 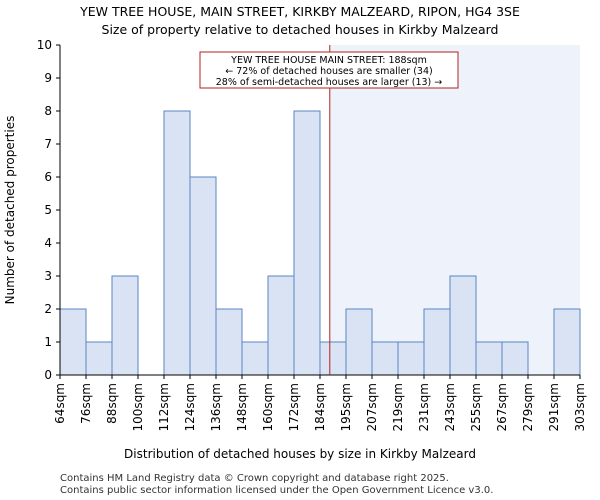 I want to click on x-tick-label: 255sqm, so click(x=476, y=407).